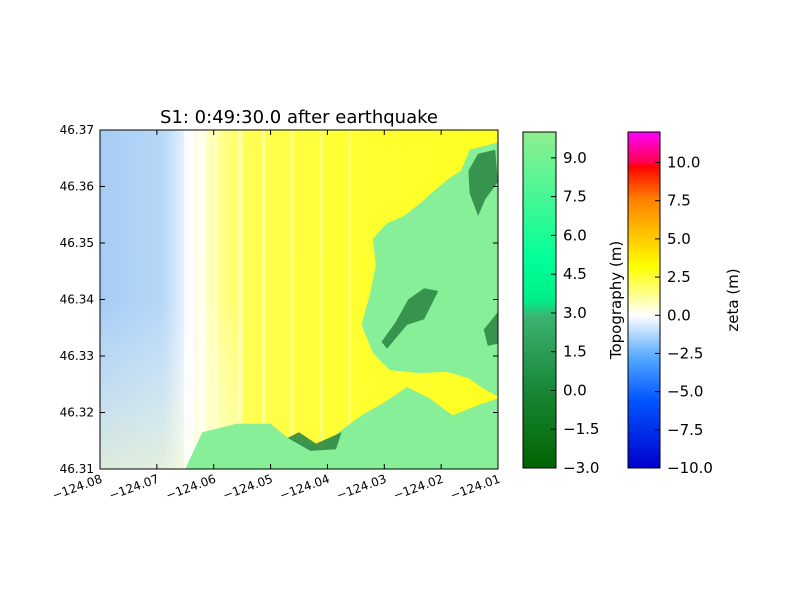 The width and height of the screenshot is (800, 600). What do you see at coordinates (77, 300) in the screenshot?
I see `y-tick-label: 46.34` at bounding box center [77, 300].